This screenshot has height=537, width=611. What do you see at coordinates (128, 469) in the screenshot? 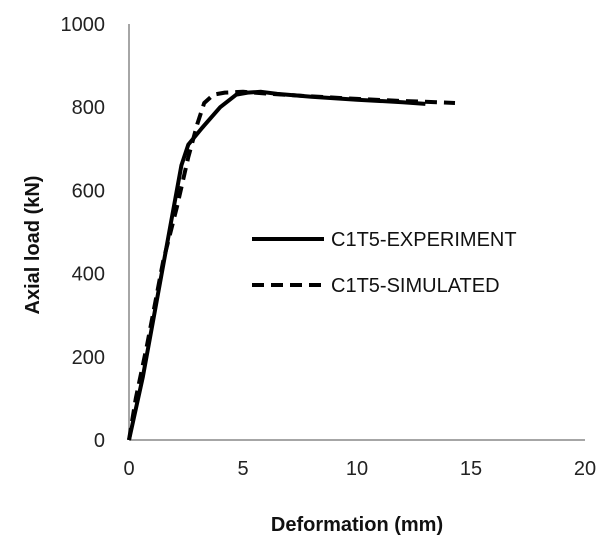
I see `x-tick-label: 0` at bounding box center [128, 469].